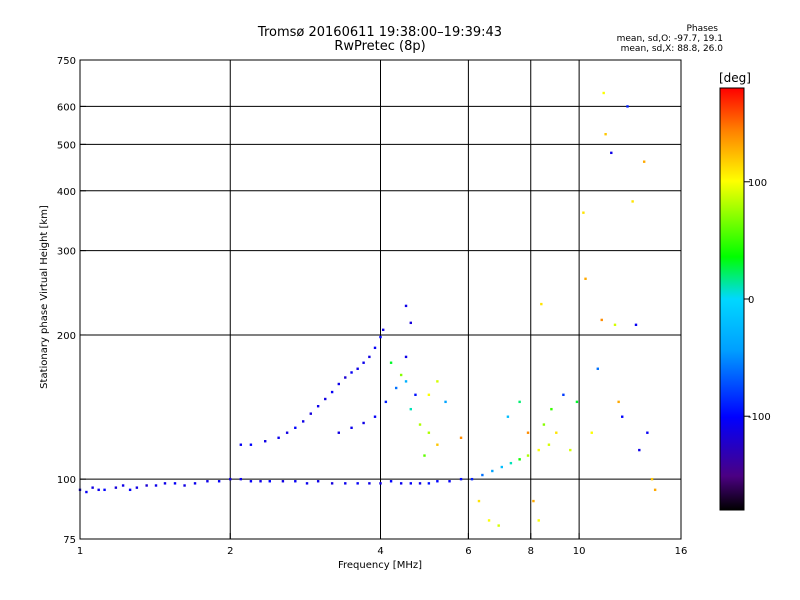  Describe the element at coordinates (230, 551) in the screenshot. I see `x-tick-label: 2` at that location.